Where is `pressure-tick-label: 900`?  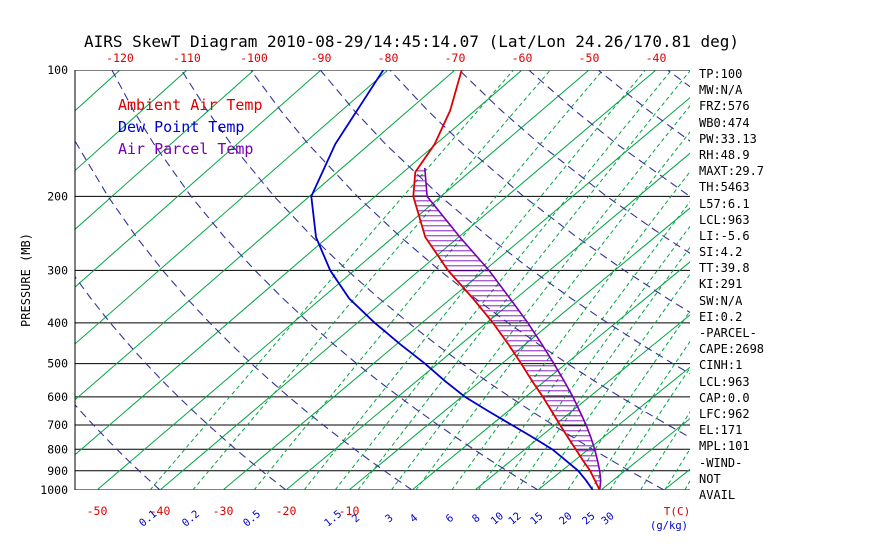 pressure-tick-label: 900 is located at coordinates (57, 471).